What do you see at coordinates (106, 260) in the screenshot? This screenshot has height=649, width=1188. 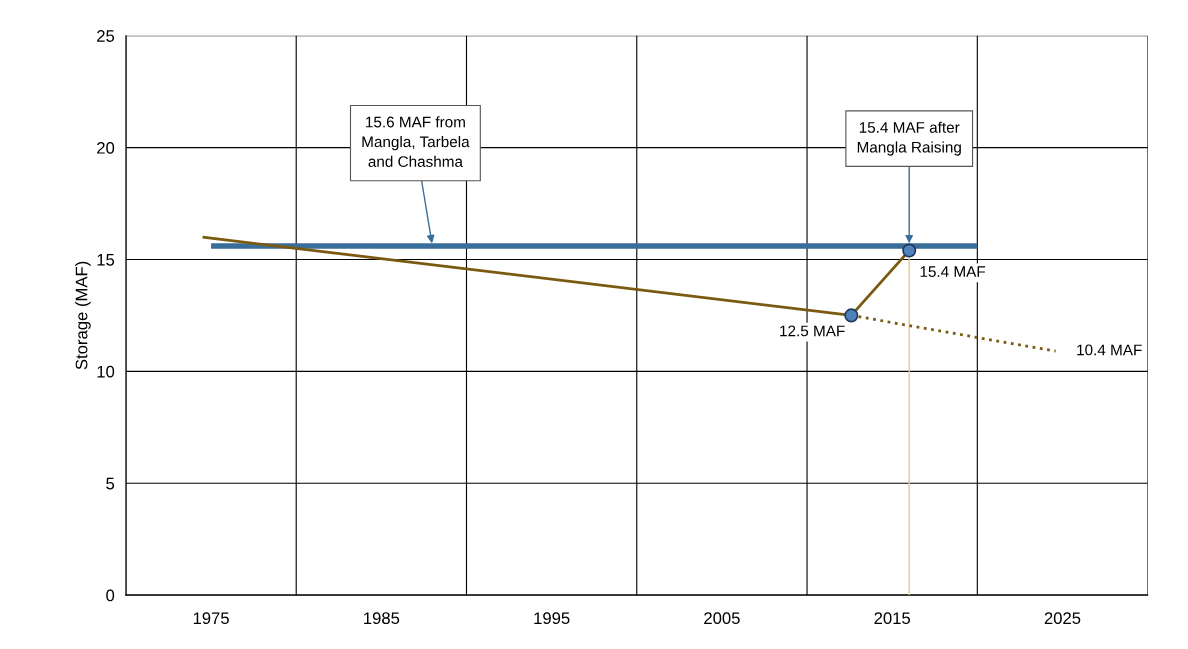 I see `y-tick-label: 15` at bounding box center [106, 260].